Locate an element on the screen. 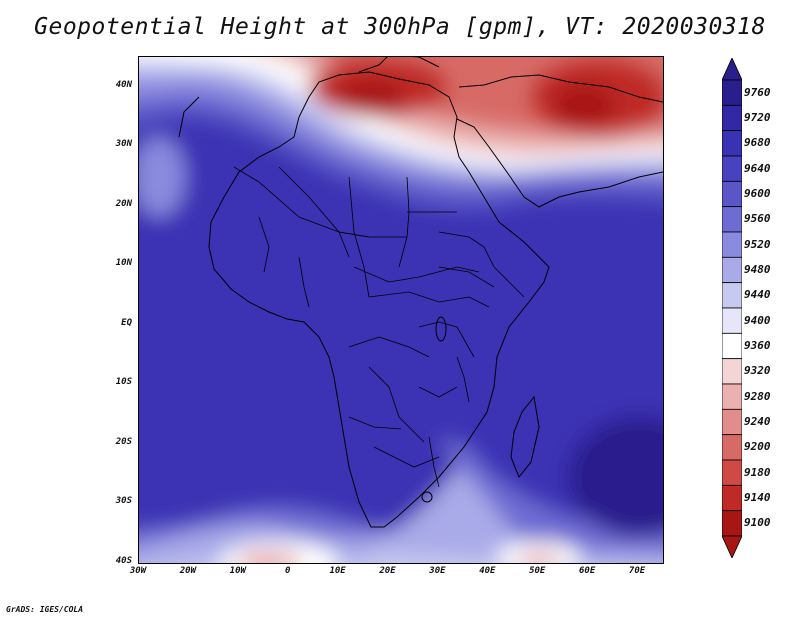 Image resolution: width=800 pixels, height=618 pixels. colorbar-level-label: 9520 is located at coordinates (757, 244).